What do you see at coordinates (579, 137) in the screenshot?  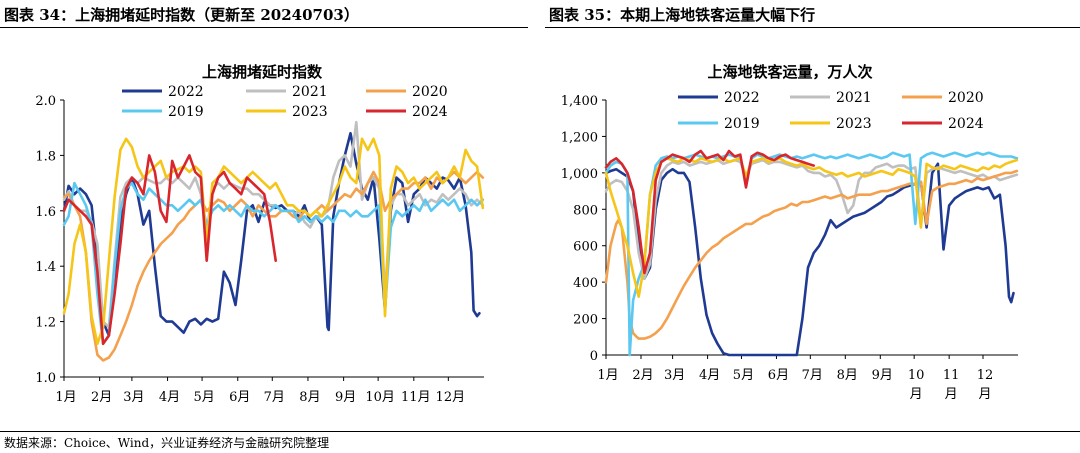 I see `y-tick-label: 1,200` at bounding box center [579, 137].